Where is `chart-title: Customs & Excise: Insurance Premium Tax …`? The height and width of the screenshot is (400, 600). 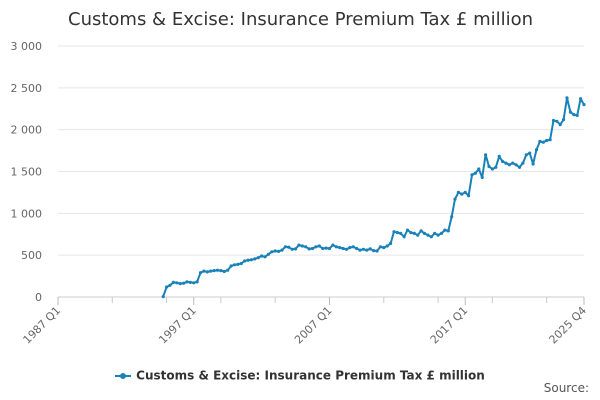
chart-title: Customs & Excise: Insurance Premium Tax … is located at coordinates (301, 19).